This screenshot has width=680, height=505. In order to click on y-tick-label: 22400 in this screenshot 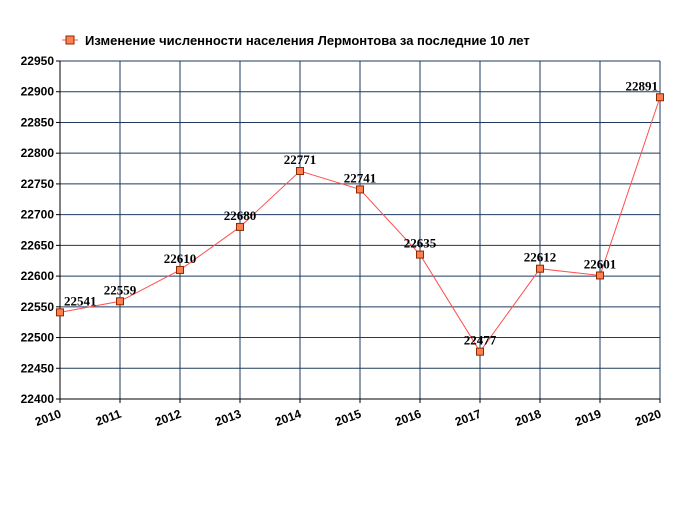, I will do `click(38, 399)`.